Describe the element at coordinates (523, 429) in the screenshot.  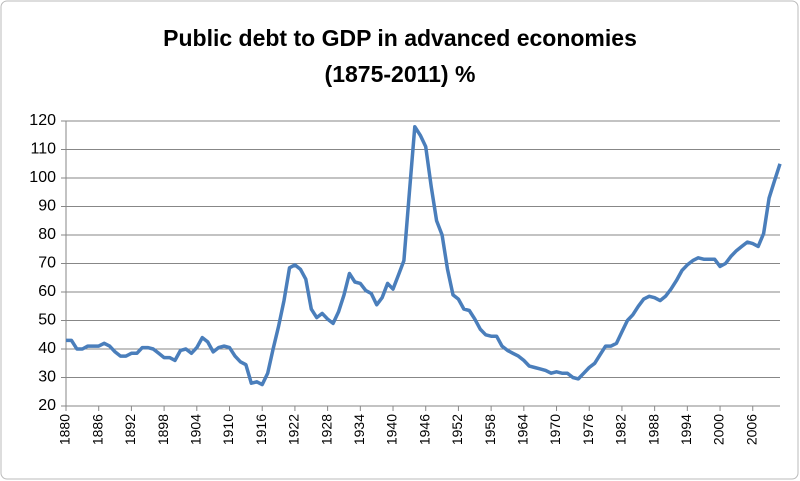
I see `x-tick-label: 1964` at that location.